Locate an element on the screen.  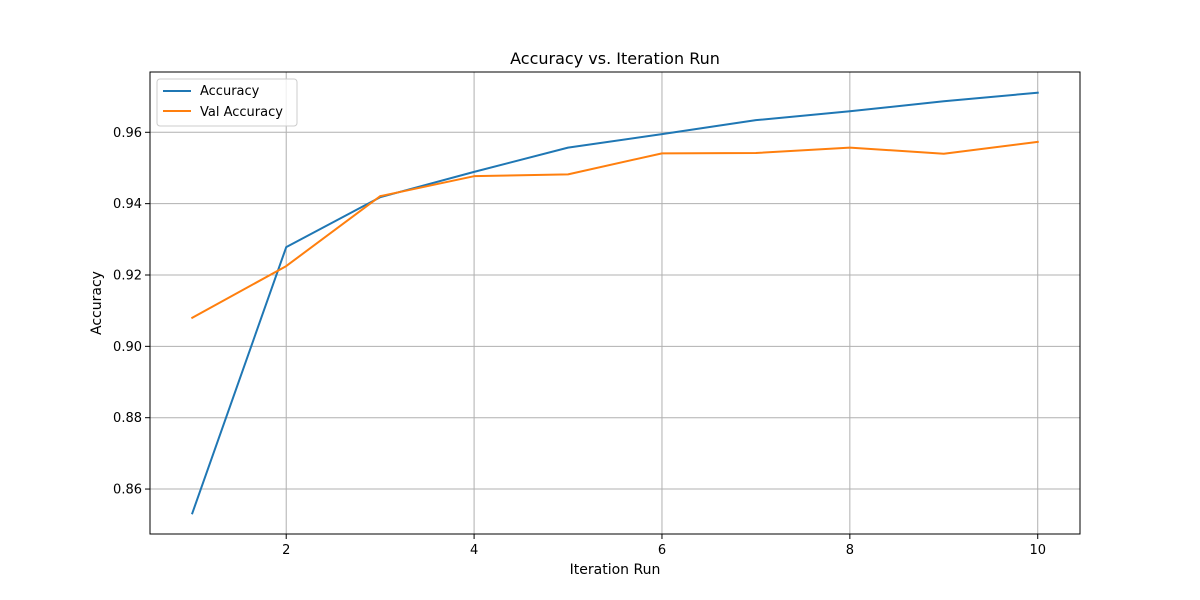
x-tick-label: 4 is located at coordinates (474, 550).